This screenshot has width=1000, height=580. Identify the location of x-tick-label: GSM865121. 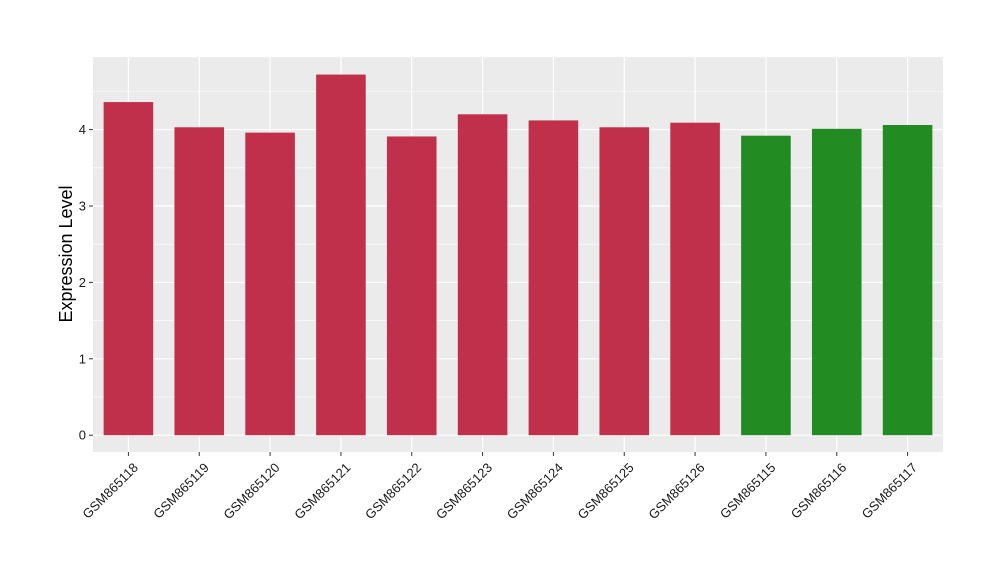
(322, 491).